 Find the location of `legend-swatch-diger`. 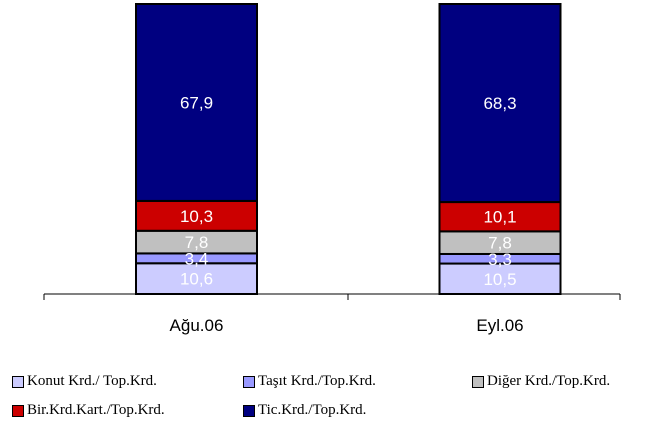

legend-swatch-diger is located at coordinates (478, 381).